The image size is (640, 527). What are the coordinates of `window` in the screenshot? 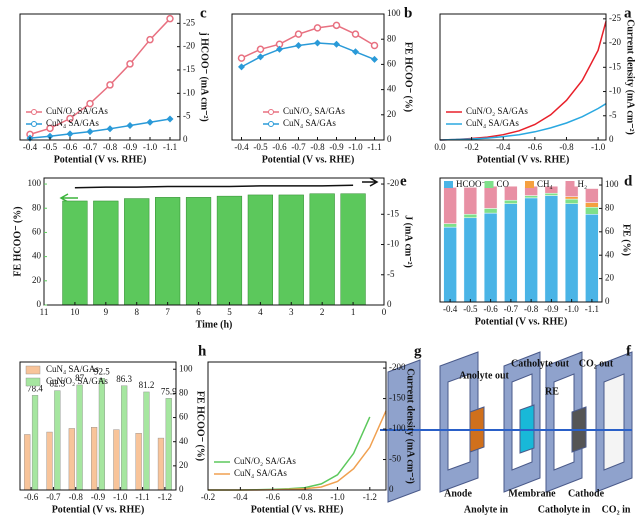 It's located at (614, 422).